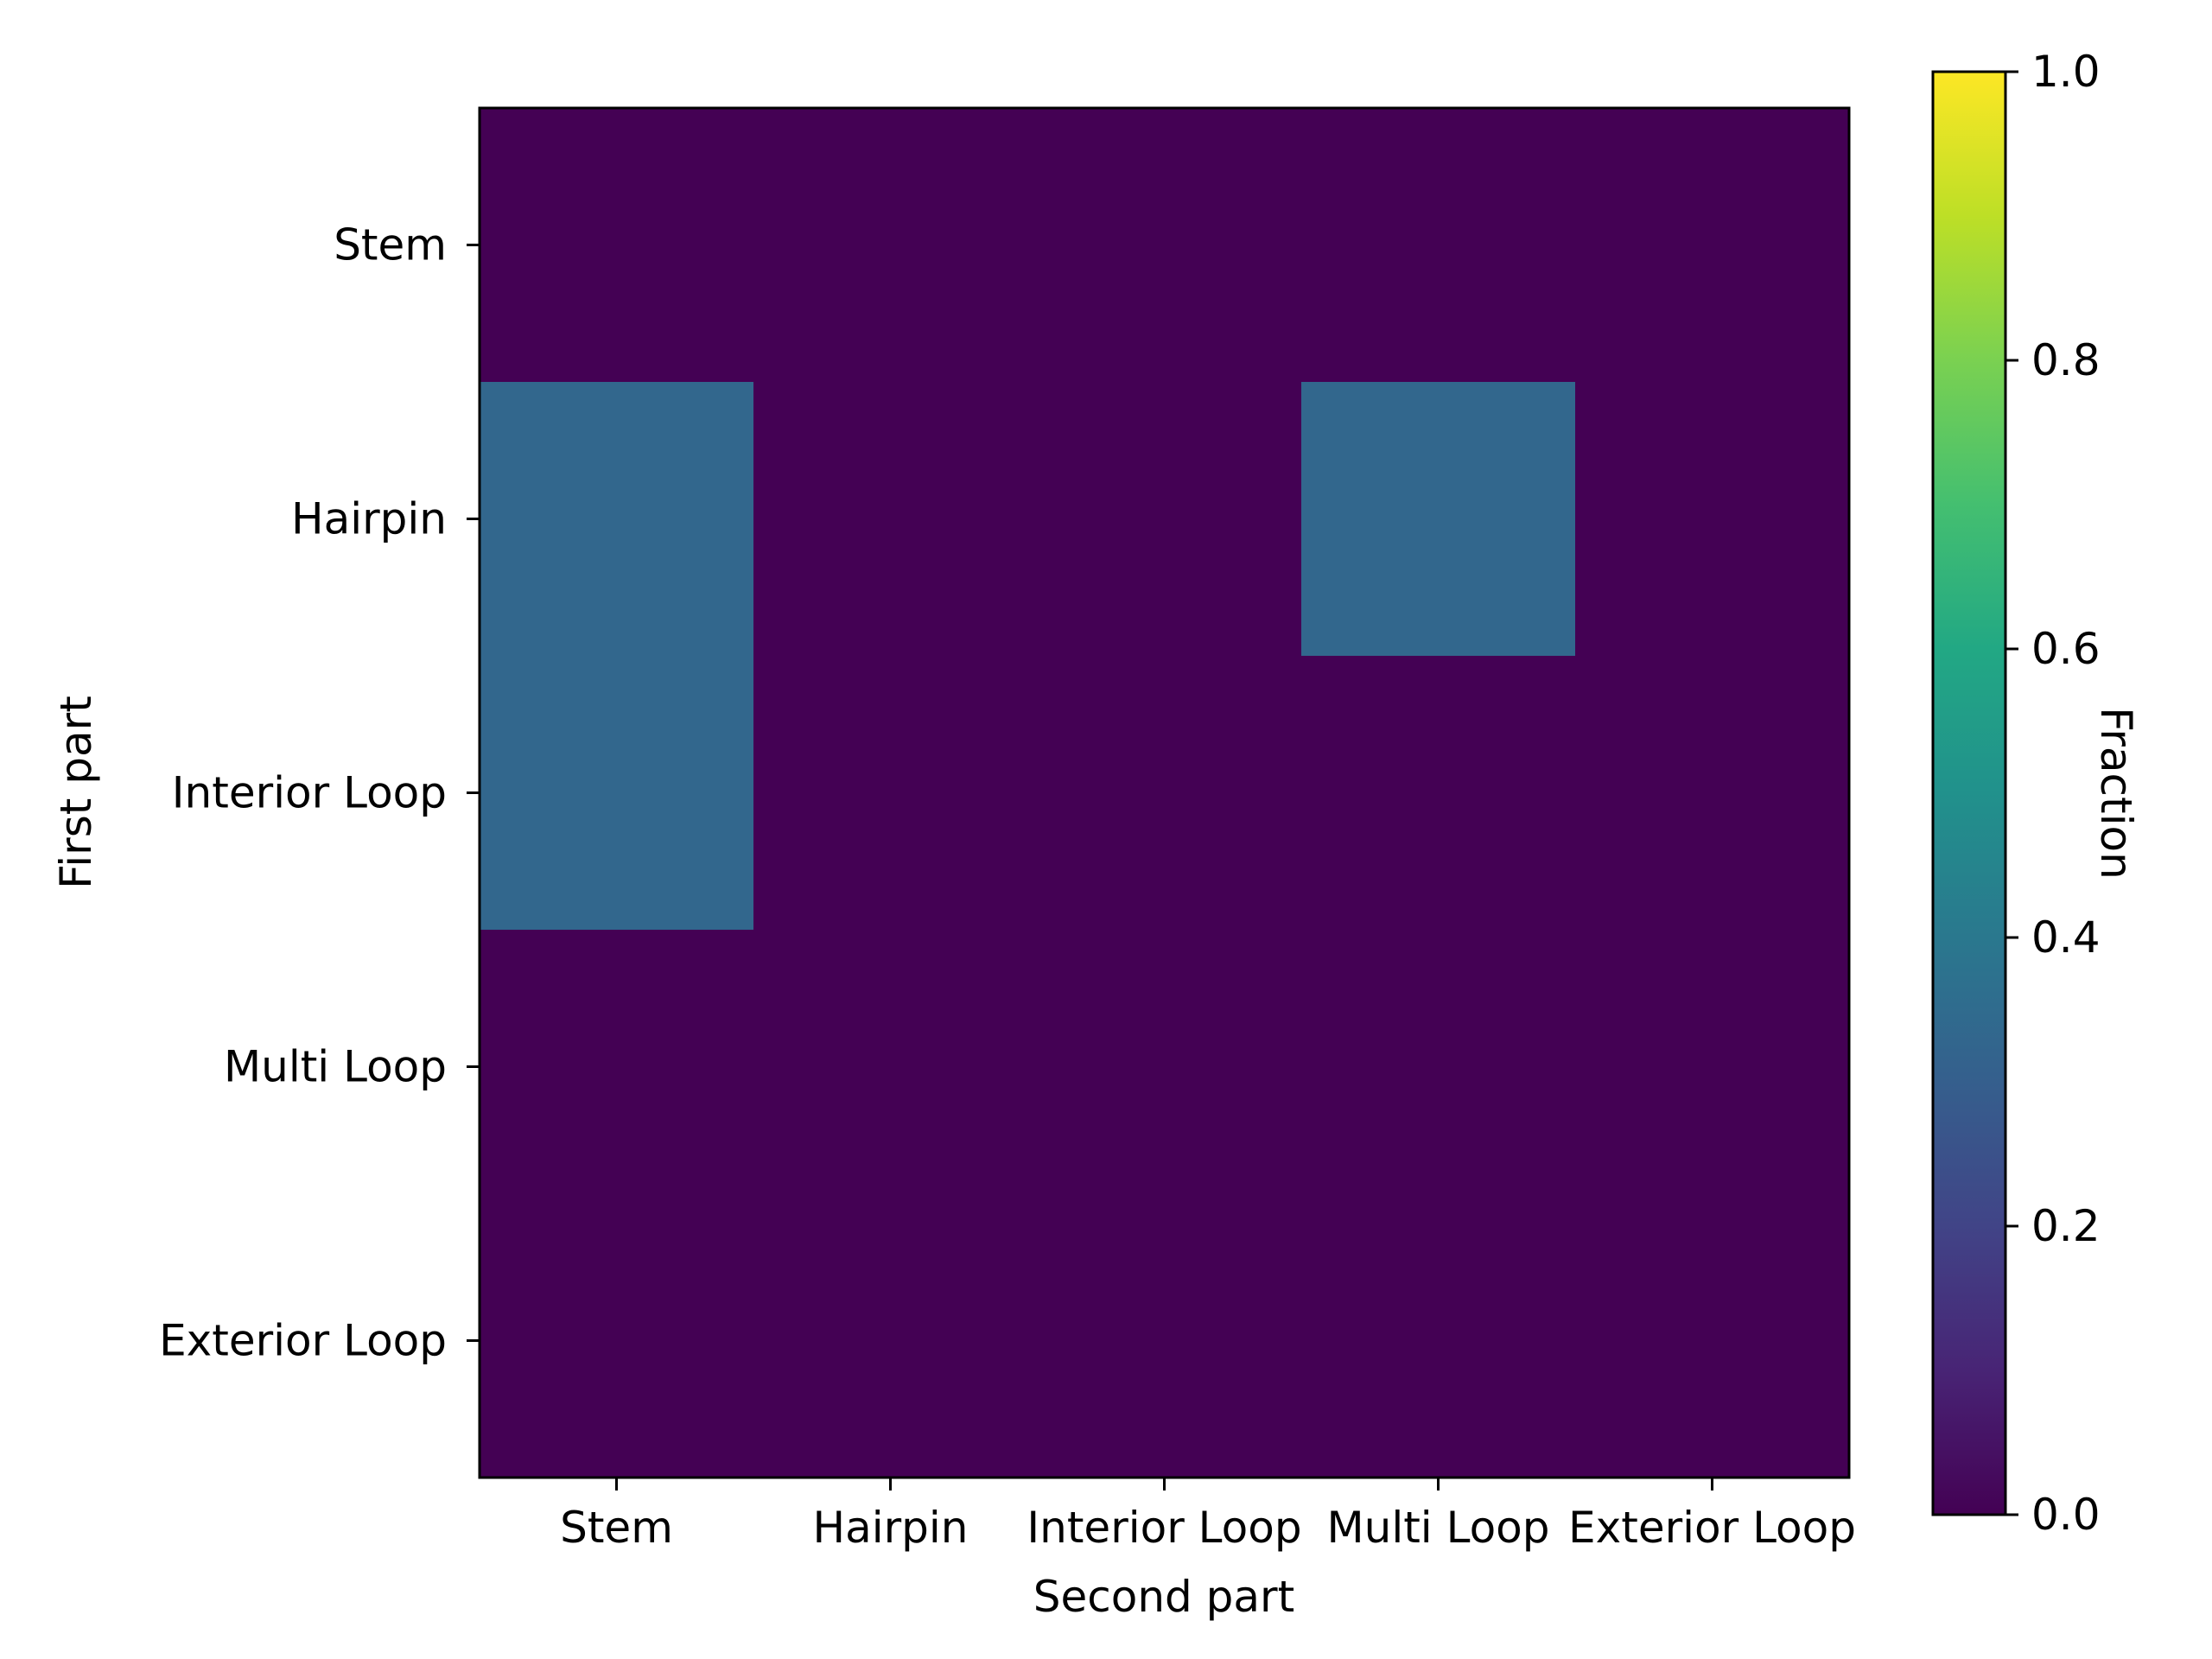 This screenshot has width=2212, height=1659. I want to click on y-tick-label: Stem, so click(390, 245).